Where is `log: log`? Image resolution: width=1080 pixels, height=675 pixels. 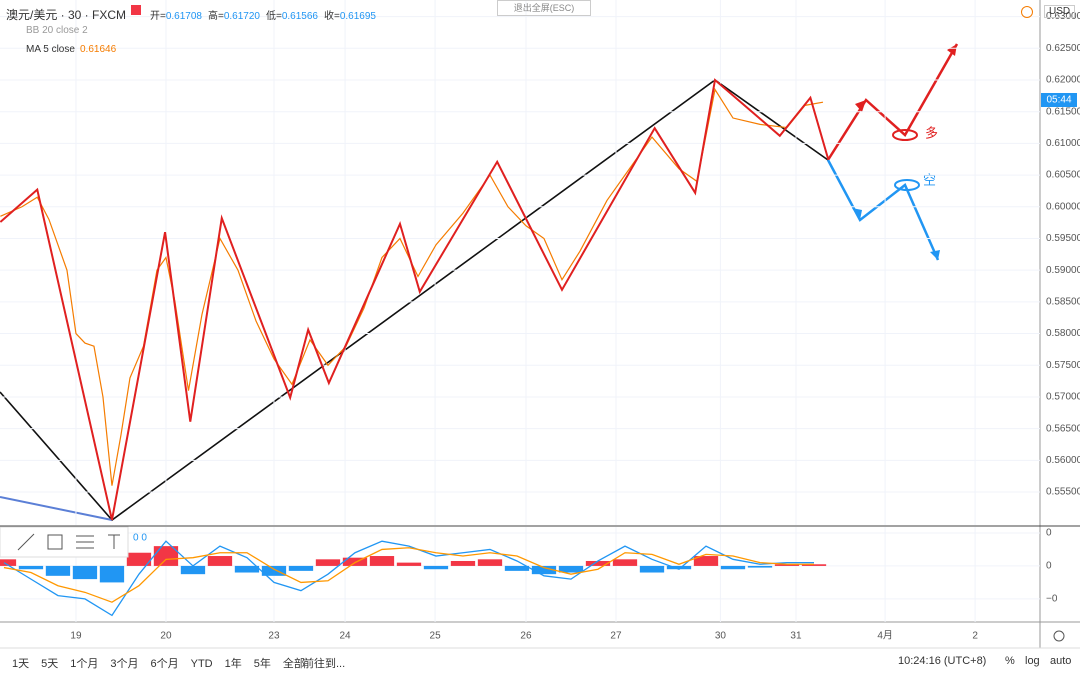 log: log is located at coordinates (1032, 661).